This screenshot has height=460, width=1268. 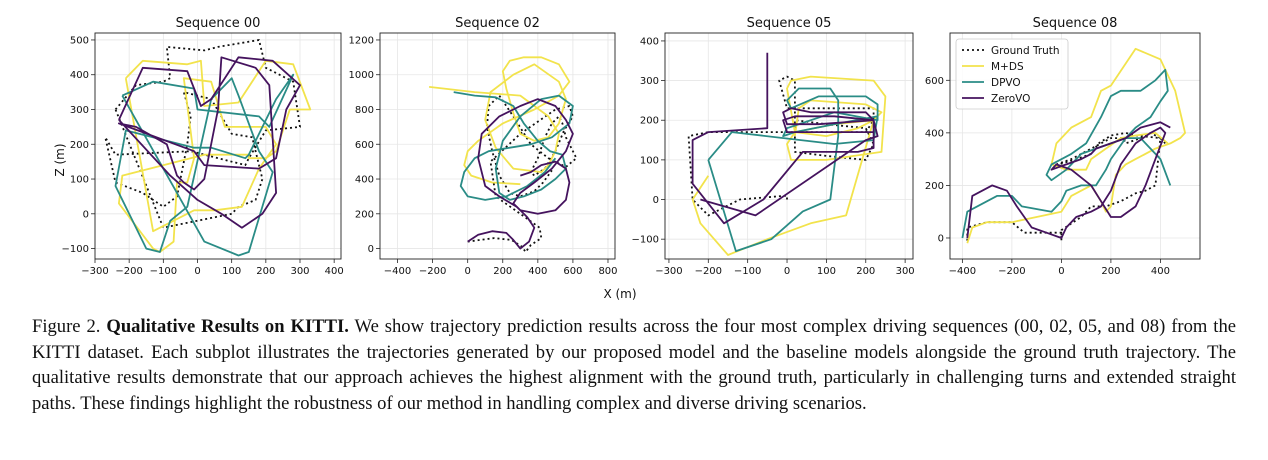 What do you see at coordinates (60, 159) in the screenshot?
I see `shared-y-axis-label: Z (m)` at bounding box center [60, 159].